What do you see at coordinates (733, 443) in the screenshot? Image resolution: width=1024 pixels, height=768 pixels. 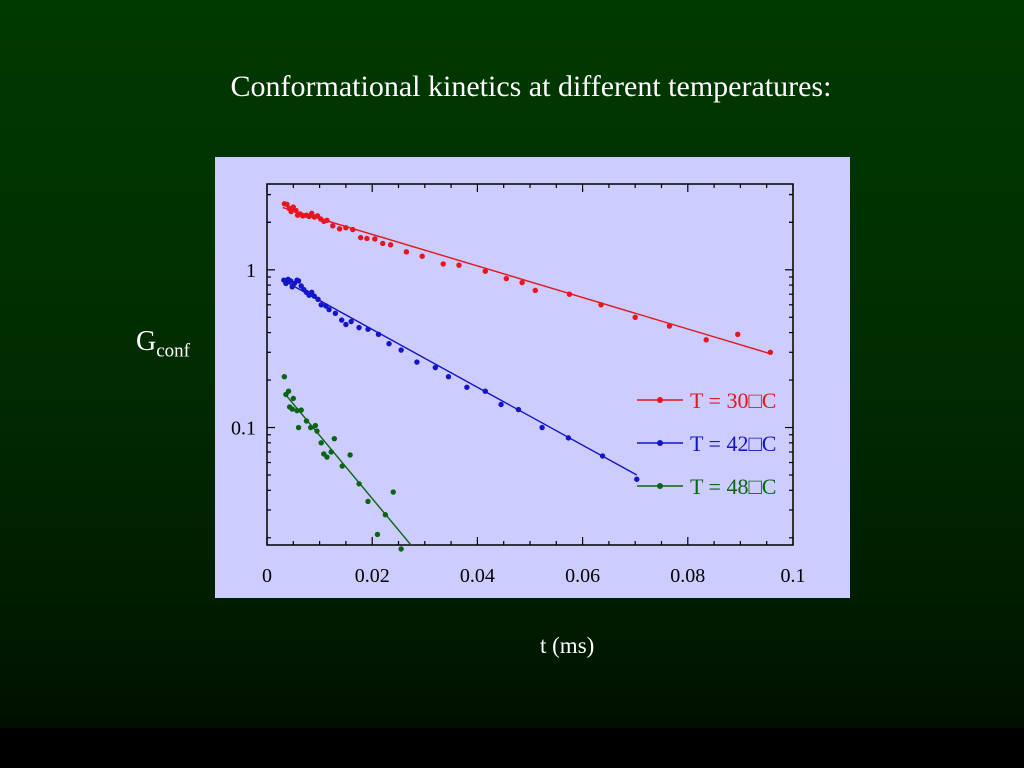 I see `legend-label: T = 42□C` at bounding box center [733, 443].